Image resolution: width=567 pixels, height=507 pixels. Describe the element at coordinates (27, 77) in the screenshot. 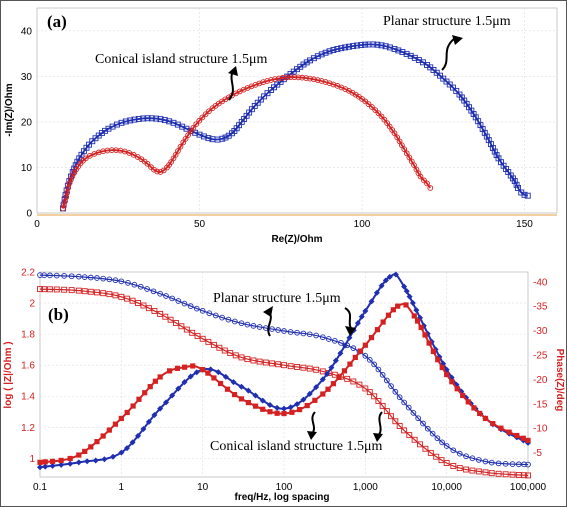

I see `y-tick-label-a: 30` at that location.